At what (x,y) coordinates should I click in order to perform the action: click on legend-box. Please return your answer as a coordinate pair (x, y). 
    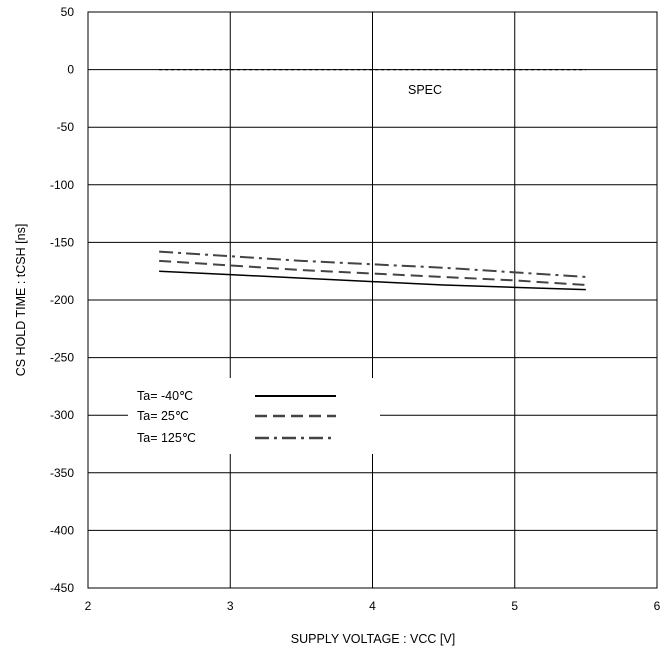
    Looking at the image, I should click on (254, 416).